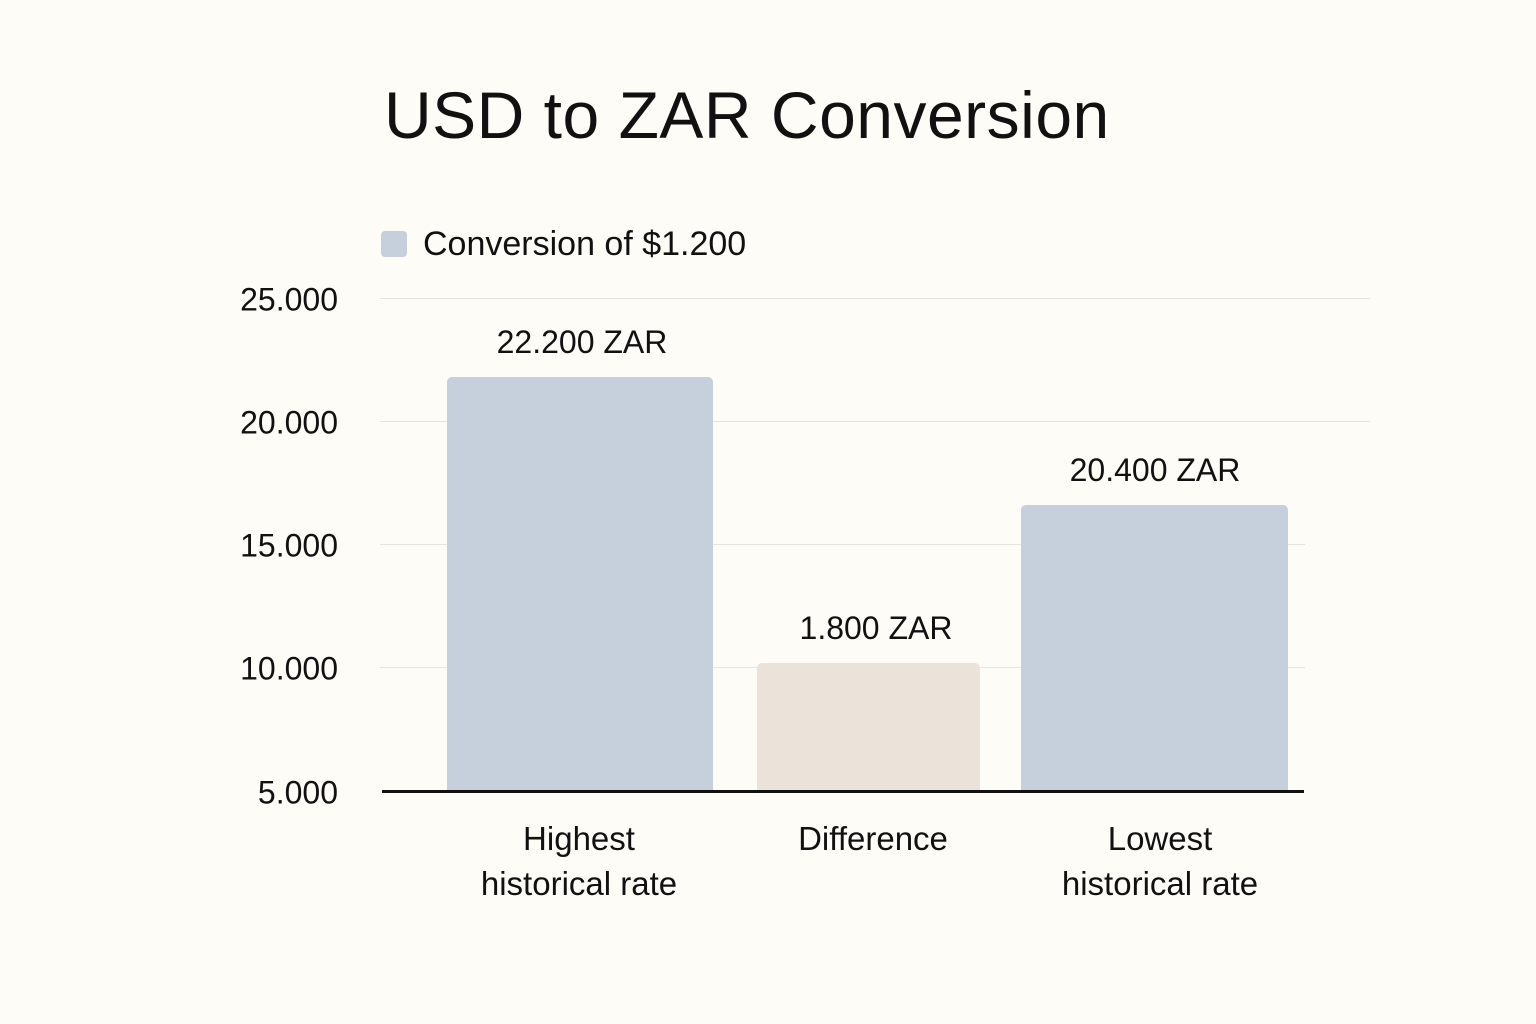 The image size is (1536, 1024). What do you see at coordinates (868, 727) in the screenshot?
I see `bar-difference` at bounding box center [868, 727].